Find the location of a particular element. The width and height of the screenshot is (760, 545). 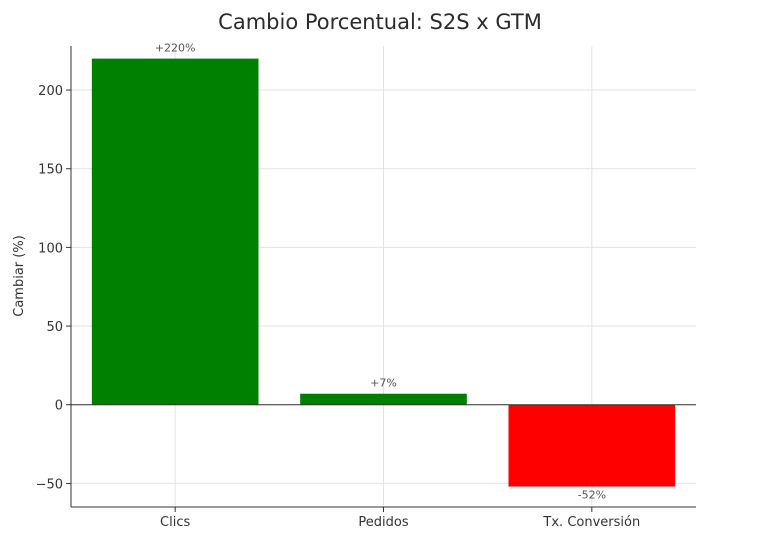

x-tick-label: Tx. Conversión is located at coordinates (591, 522).